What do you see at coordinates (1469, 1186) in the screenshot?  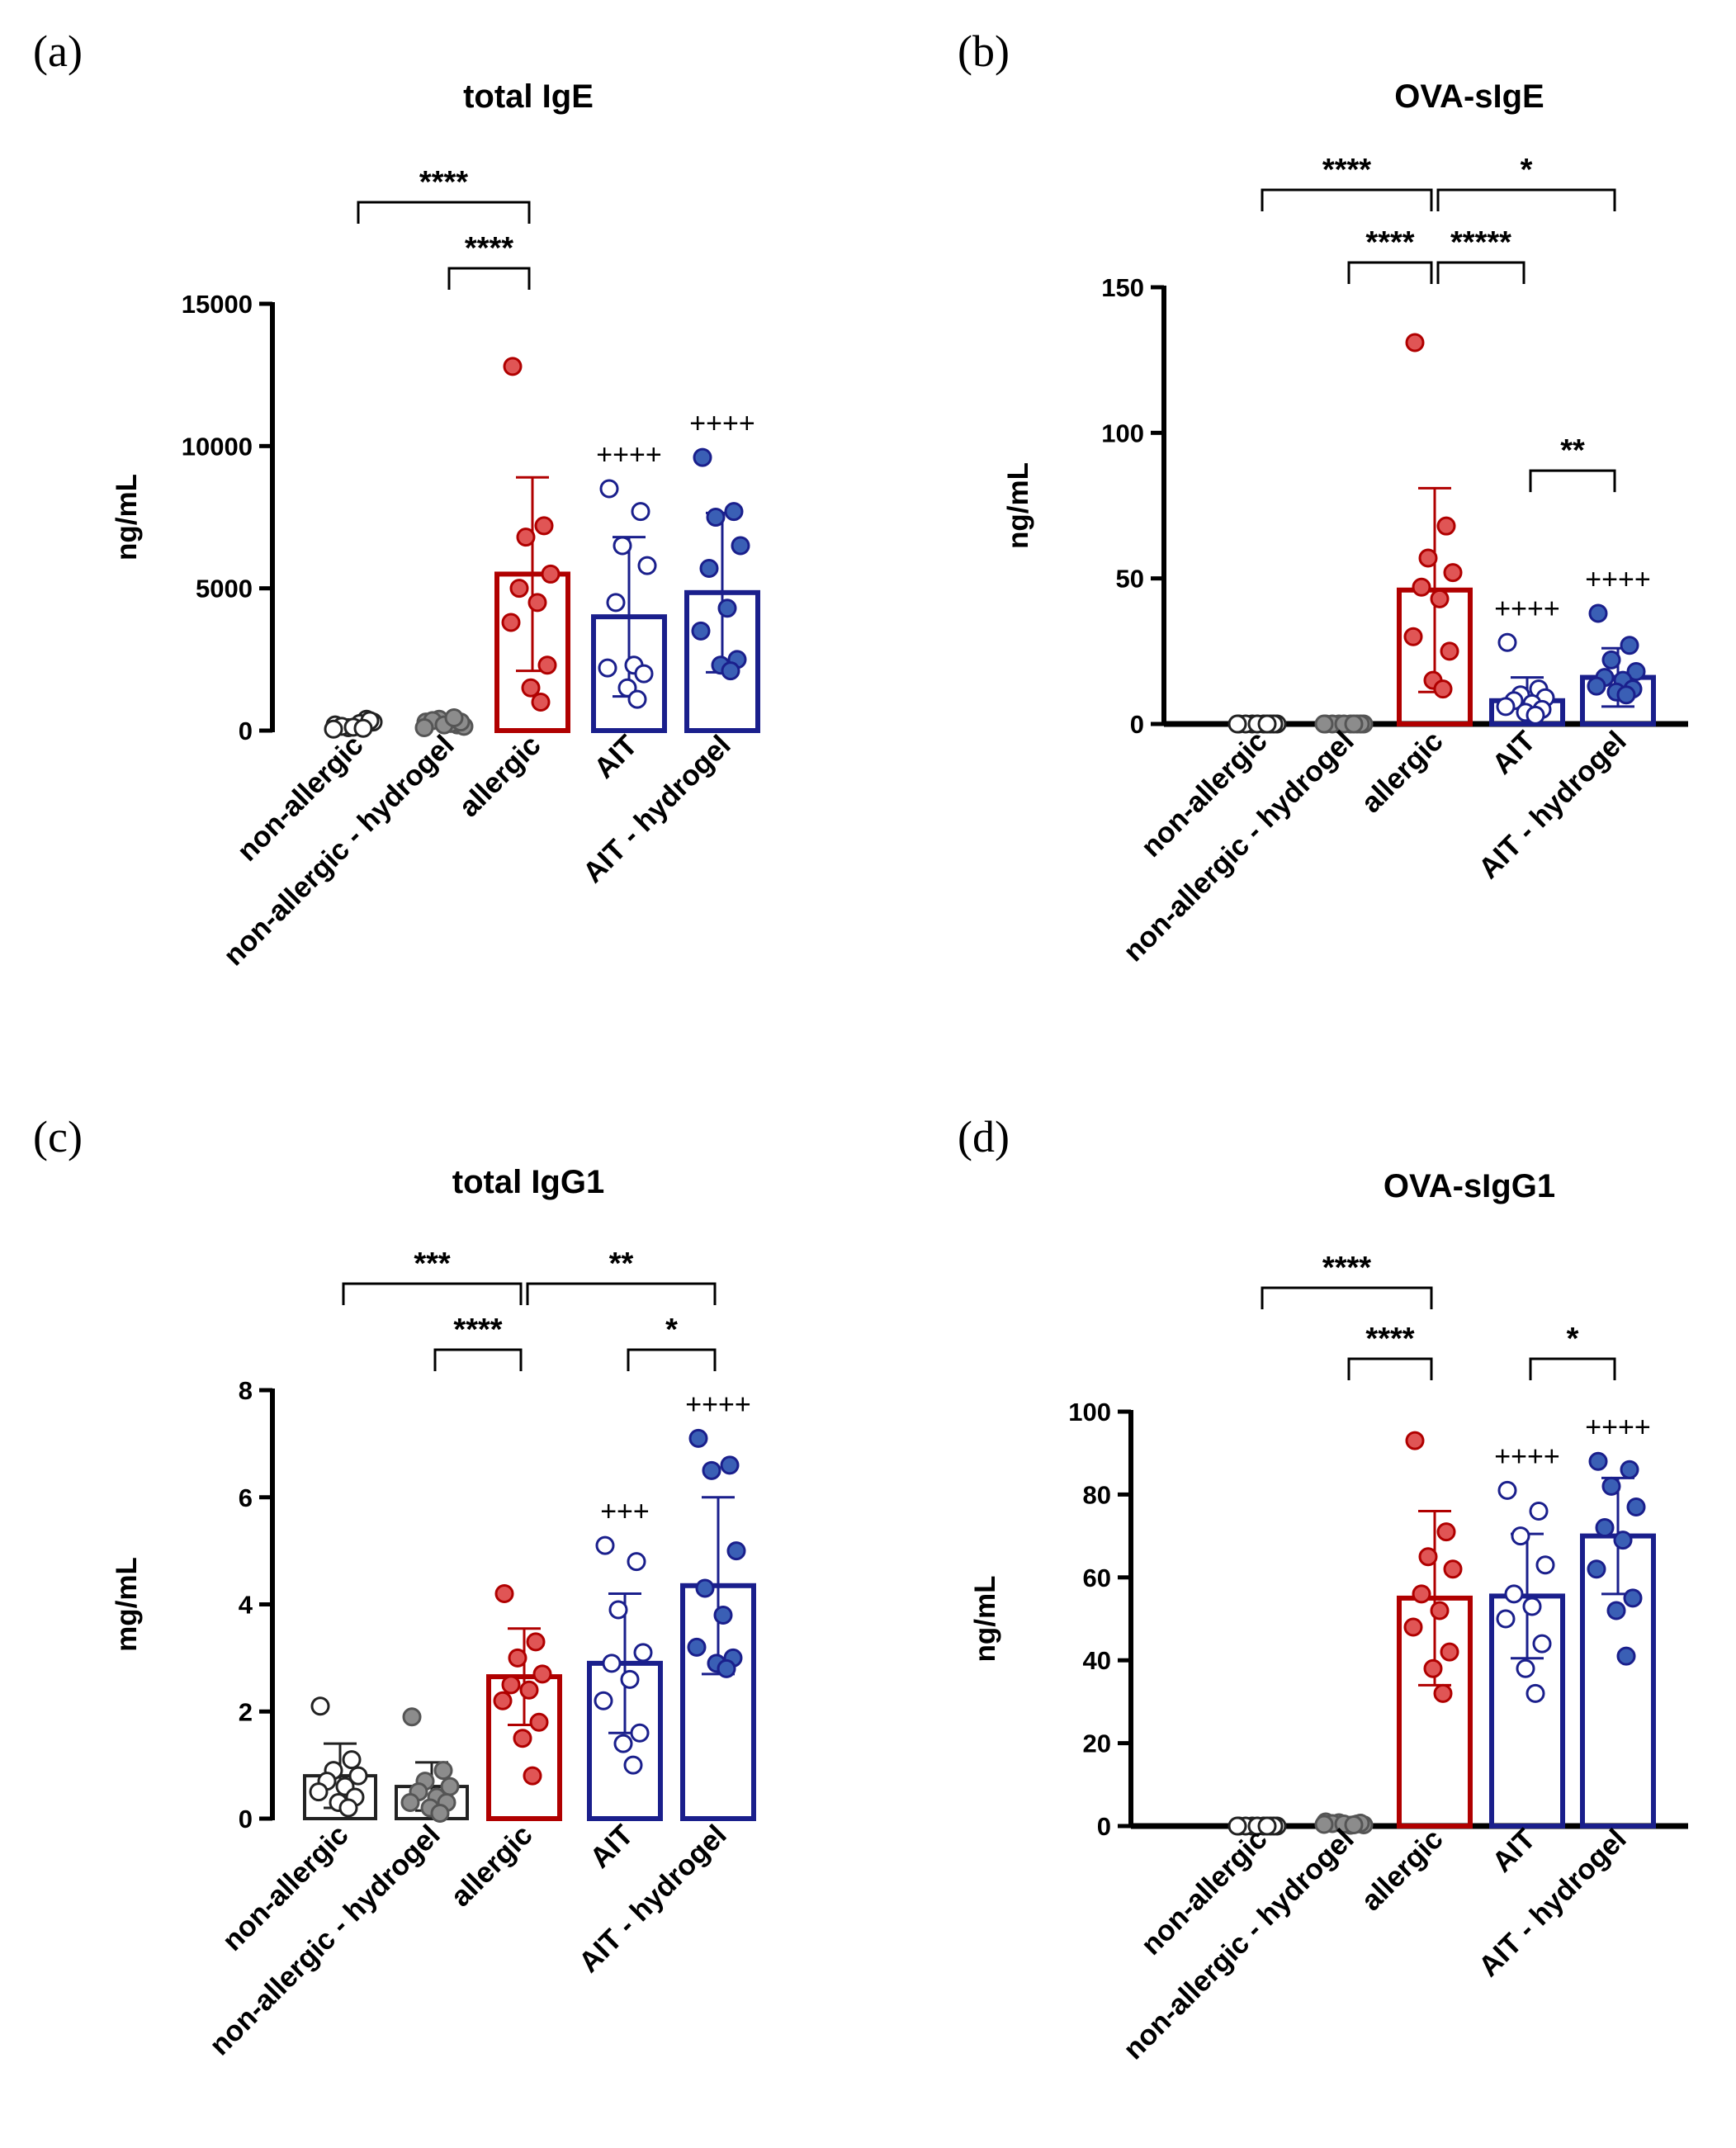 I see `chart-title: OVA-sIgG1` at bounding box center [1469, 1186].